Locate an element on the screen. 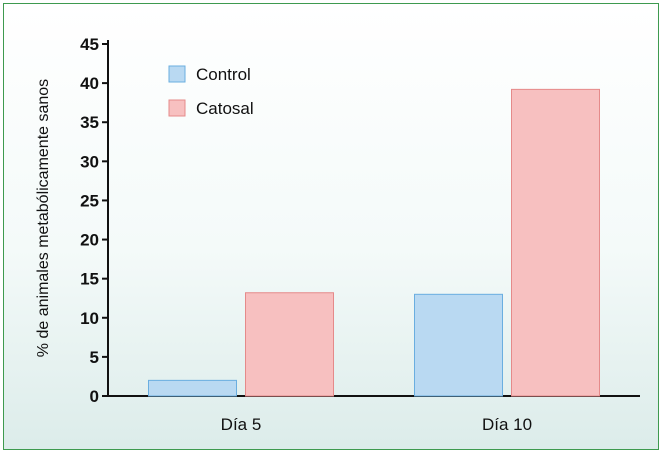 The width and height of the screenshot is (662, 453). y-tick-label: 25 is located at coordinates (89, 200).